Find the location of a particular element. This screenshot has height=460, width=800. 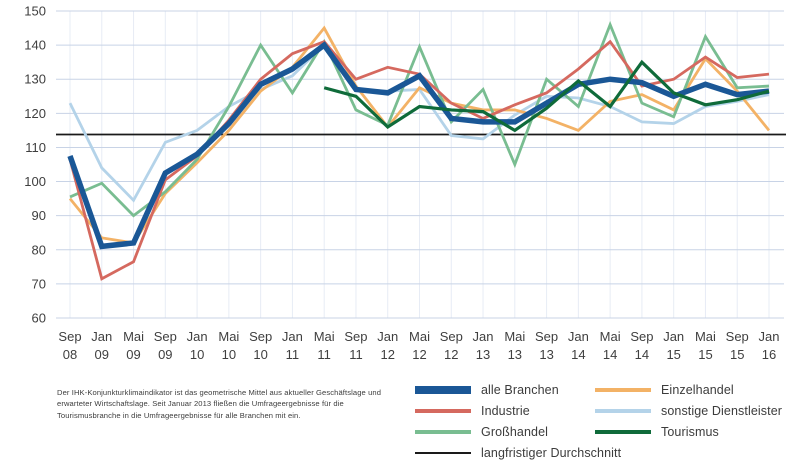

x-tick-label: Sep 09 is located at coordinates (165, 345).